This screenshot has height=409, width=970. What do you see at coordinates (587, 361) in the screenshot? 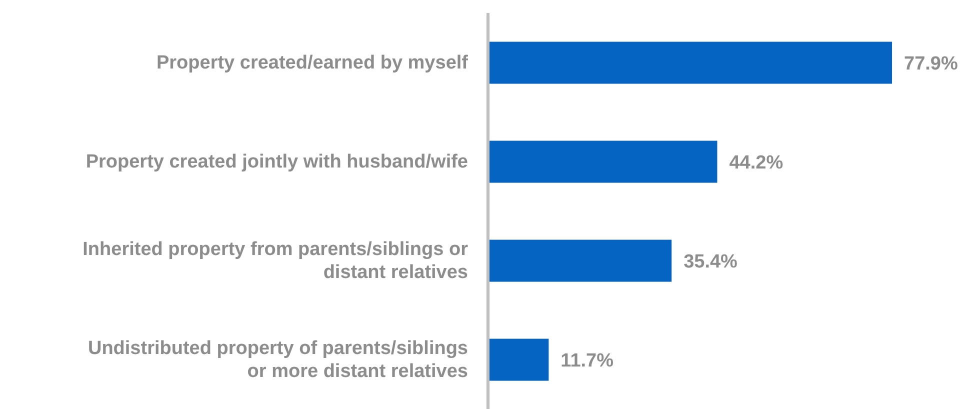
I see `data-label: 11.7%` at bounding box center [587, 361].